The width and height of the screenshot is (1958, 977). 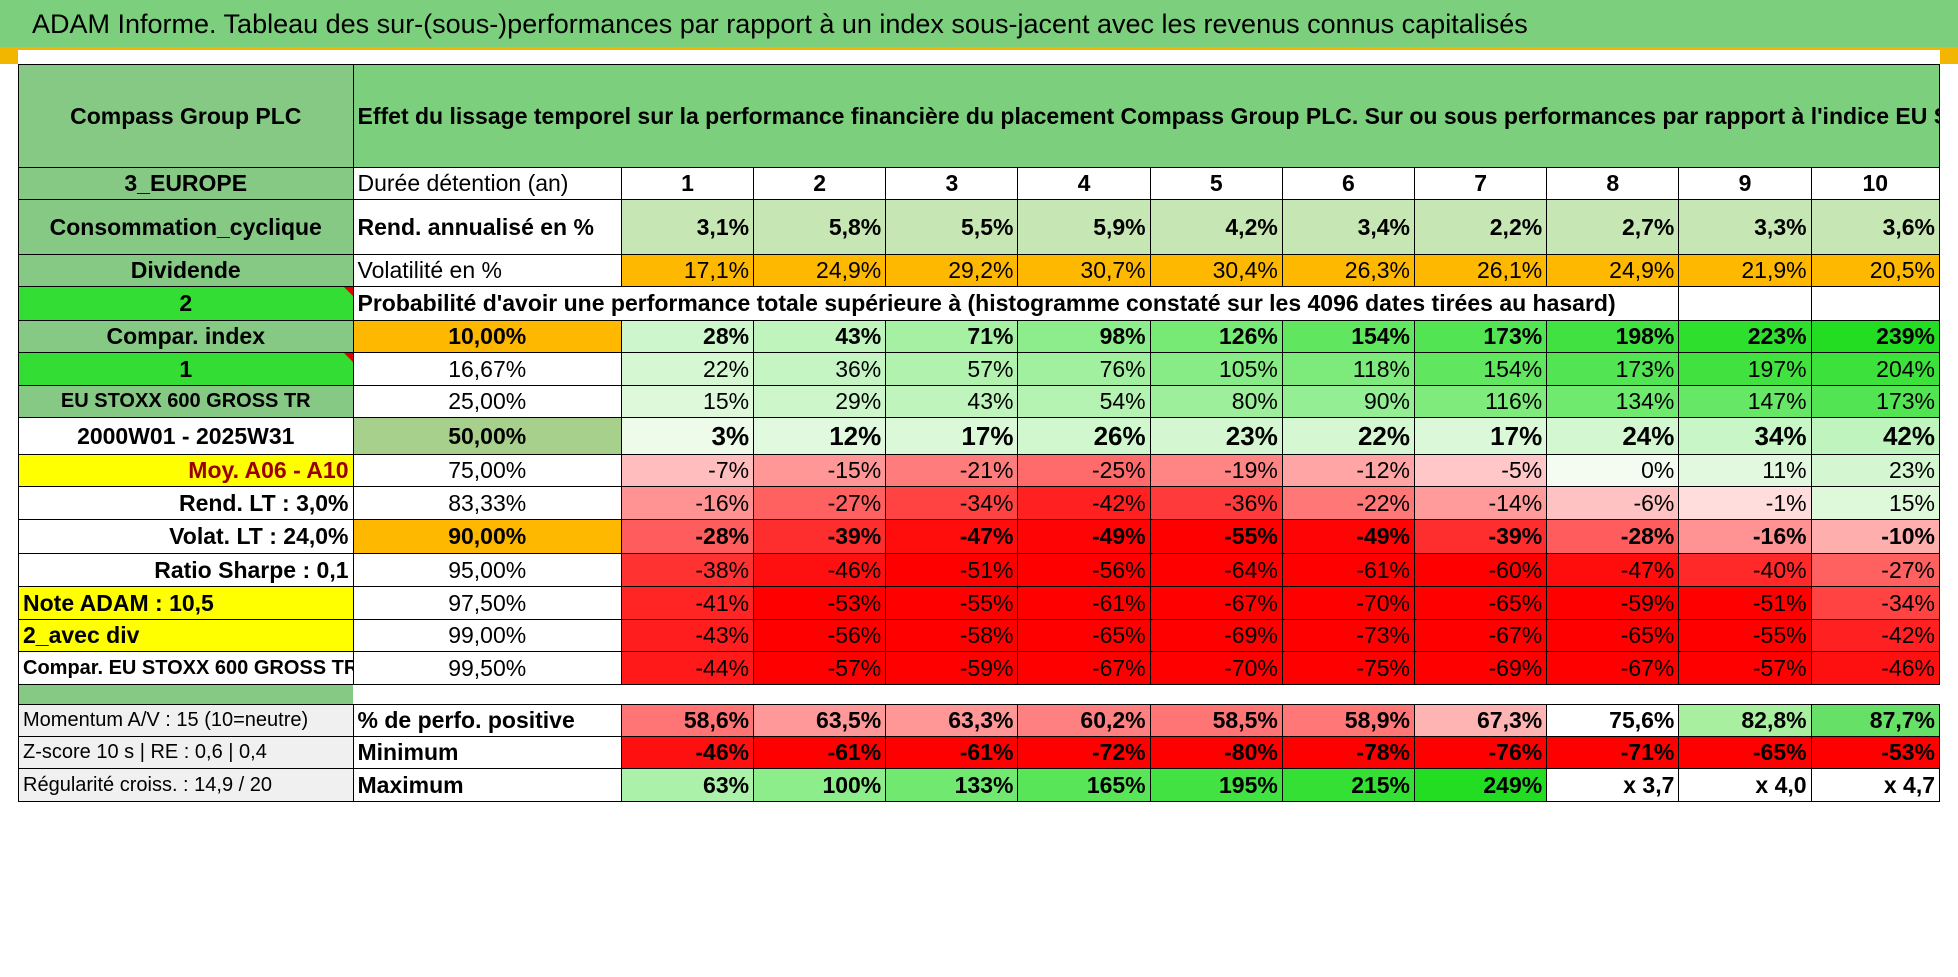 I want to click on matrix-cell: -64%, so click(x=1216, y=570).